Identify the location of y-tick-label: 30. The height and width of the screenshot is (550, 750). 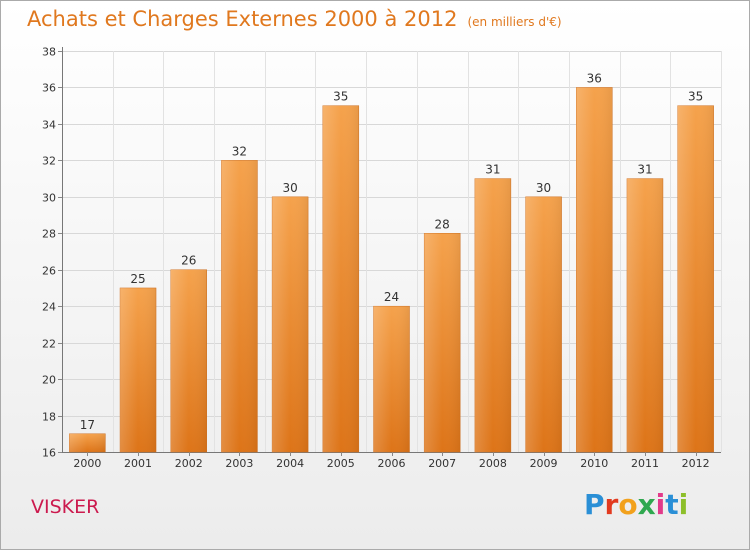
(49, 198).